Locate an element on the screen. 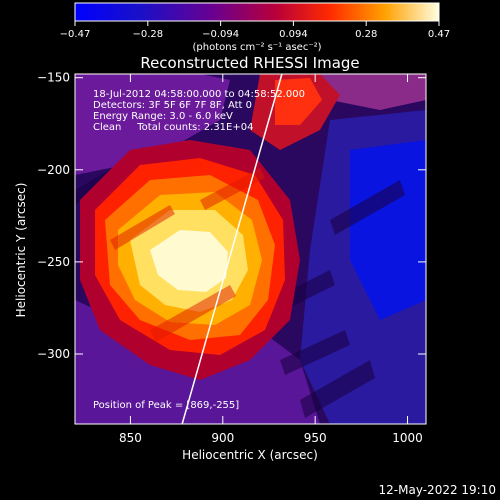  colorbar-tick-label: 0.47 is located at coordinates (439, 34).